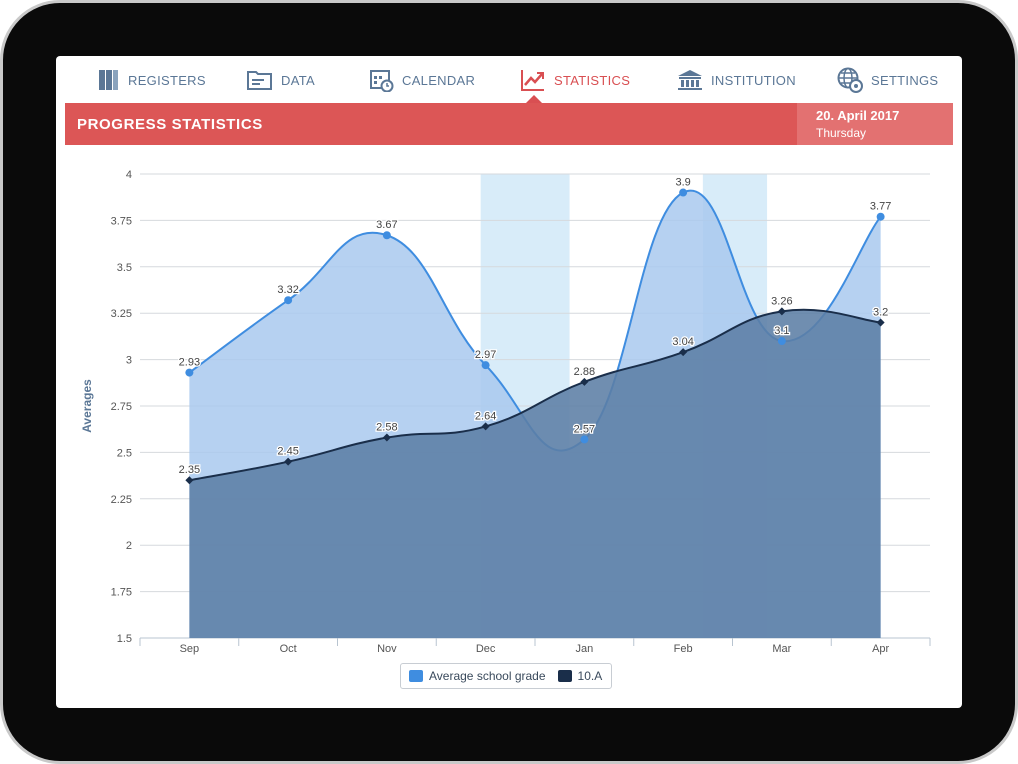 This screenshot has width=1018, height=764. Describe the element at coordinates (121, 500) in the screenshot. I see `y-tick-label: 2.25` at that location.